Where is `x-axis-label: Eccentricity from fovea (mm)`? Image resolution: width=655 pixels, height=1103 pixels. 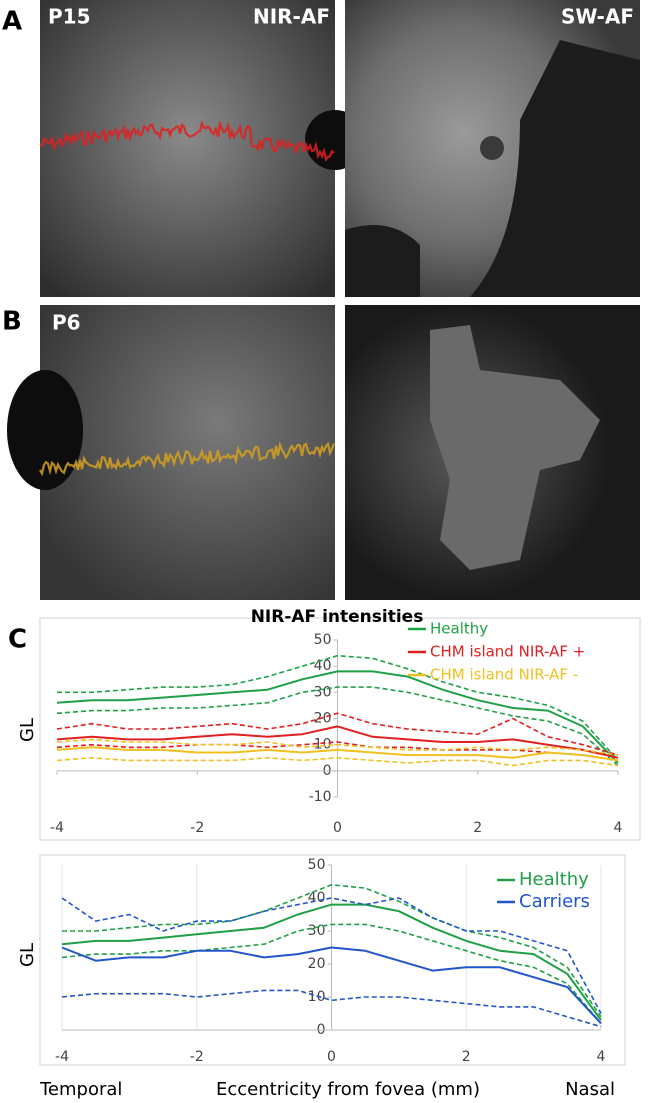 x-axis-label: Eccentricity from fovea (mm) is located at coordinates (348, 1089).